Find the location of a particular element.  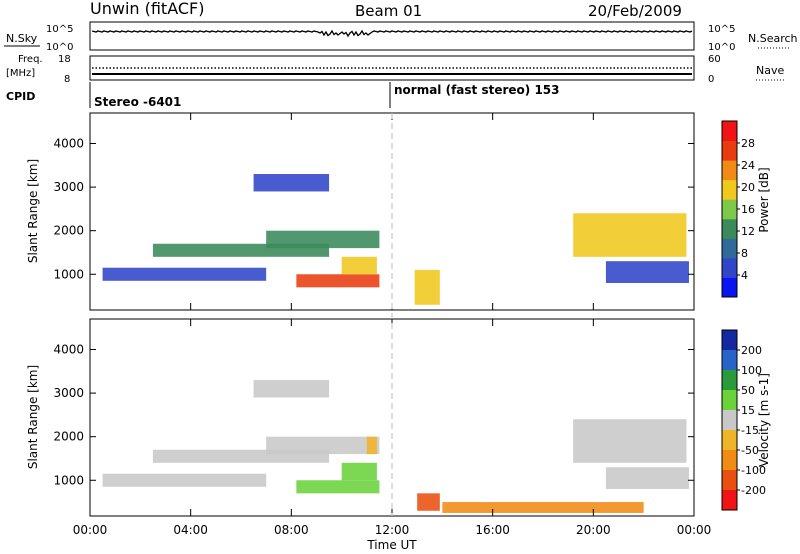

freq-left-tick-bottom: 8 is located at coordinates (67, 79).